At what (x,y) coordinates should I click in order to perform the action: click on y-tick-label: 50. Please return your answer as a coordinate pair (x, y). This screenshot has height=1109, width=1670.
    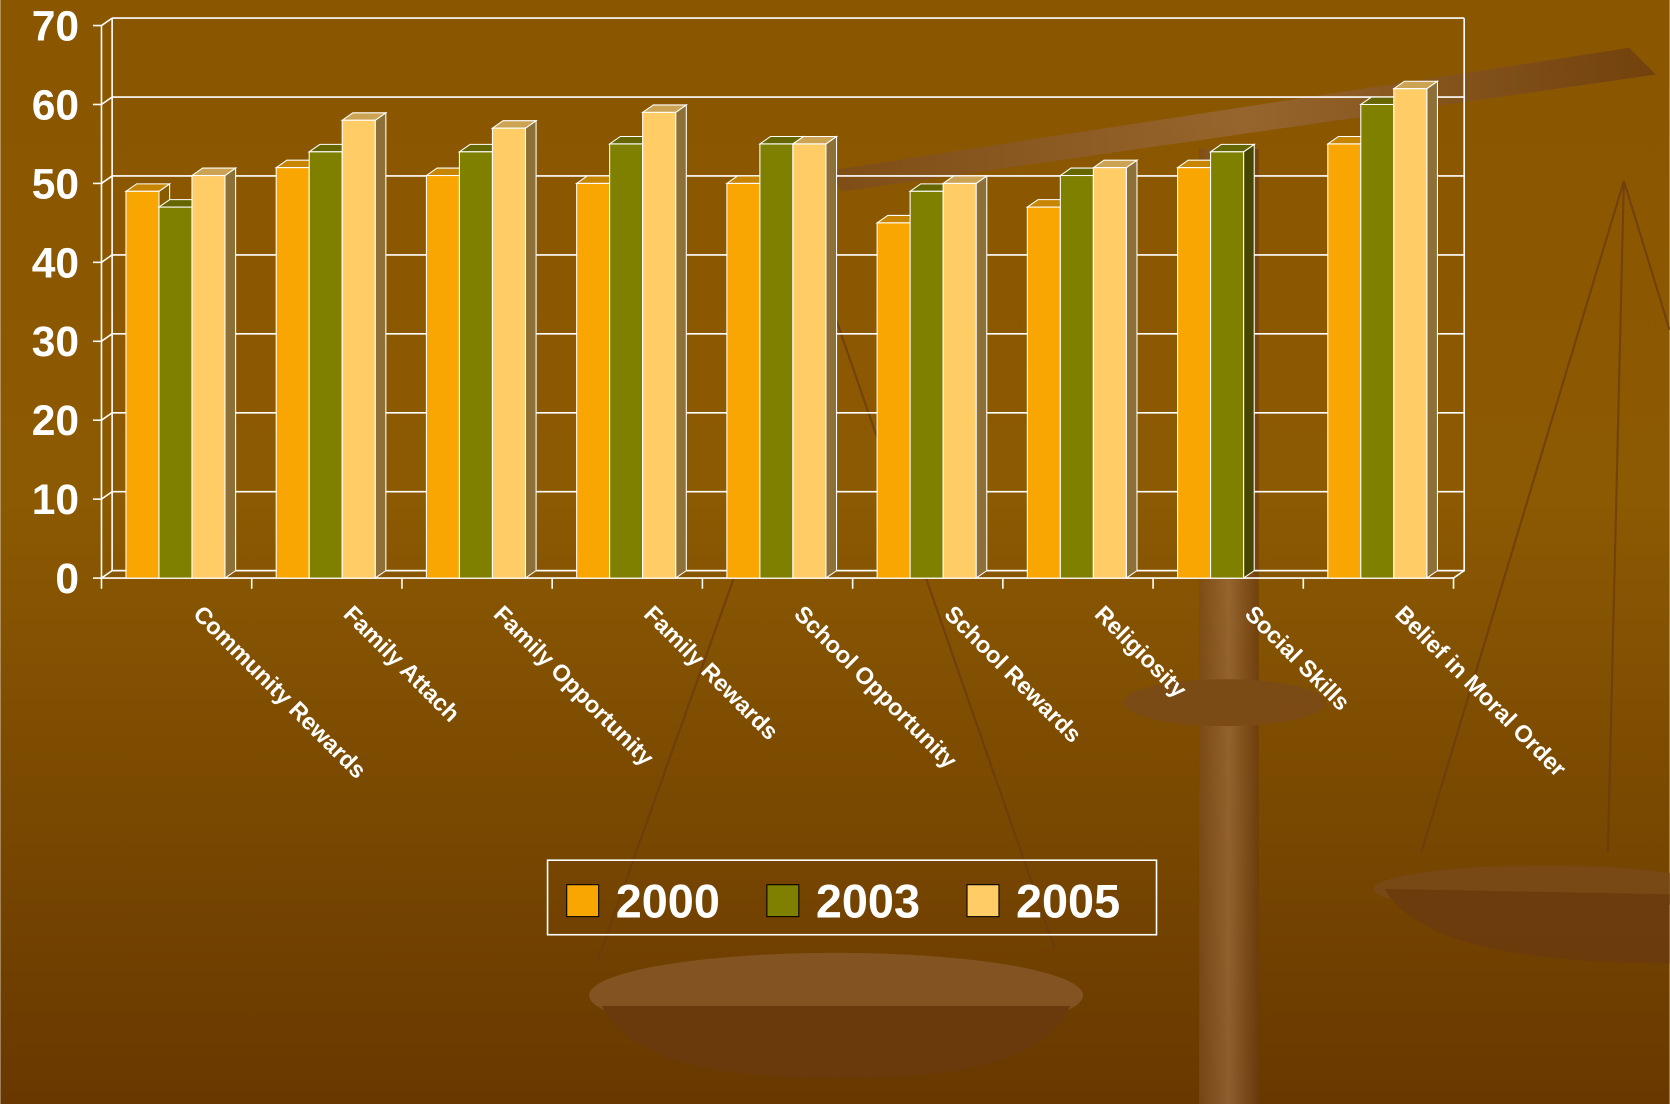
    Looking at the image, I should click on (55, 184).